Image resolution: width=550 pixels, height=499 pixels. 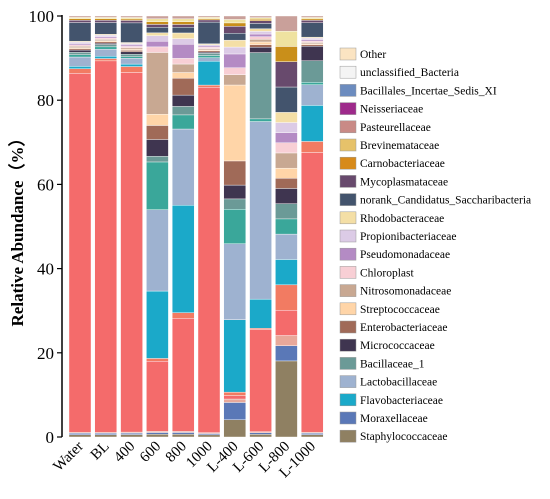 What do you see at coordinates (124, 452) in the screenshot?
I see `x-tick-label: 400` at bounding box center [124, 452].